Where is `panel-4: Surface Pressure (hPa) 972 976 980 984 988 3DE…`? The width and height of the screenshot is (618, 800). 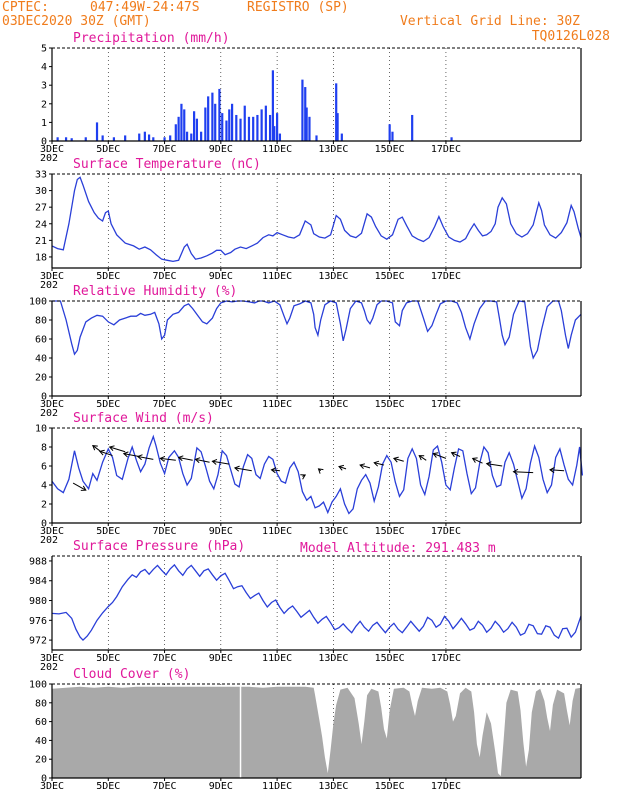 panel-4: Surface Pressure (hPa) 972 976 980 984 988 3DE… is located at coordinates (305, 606).